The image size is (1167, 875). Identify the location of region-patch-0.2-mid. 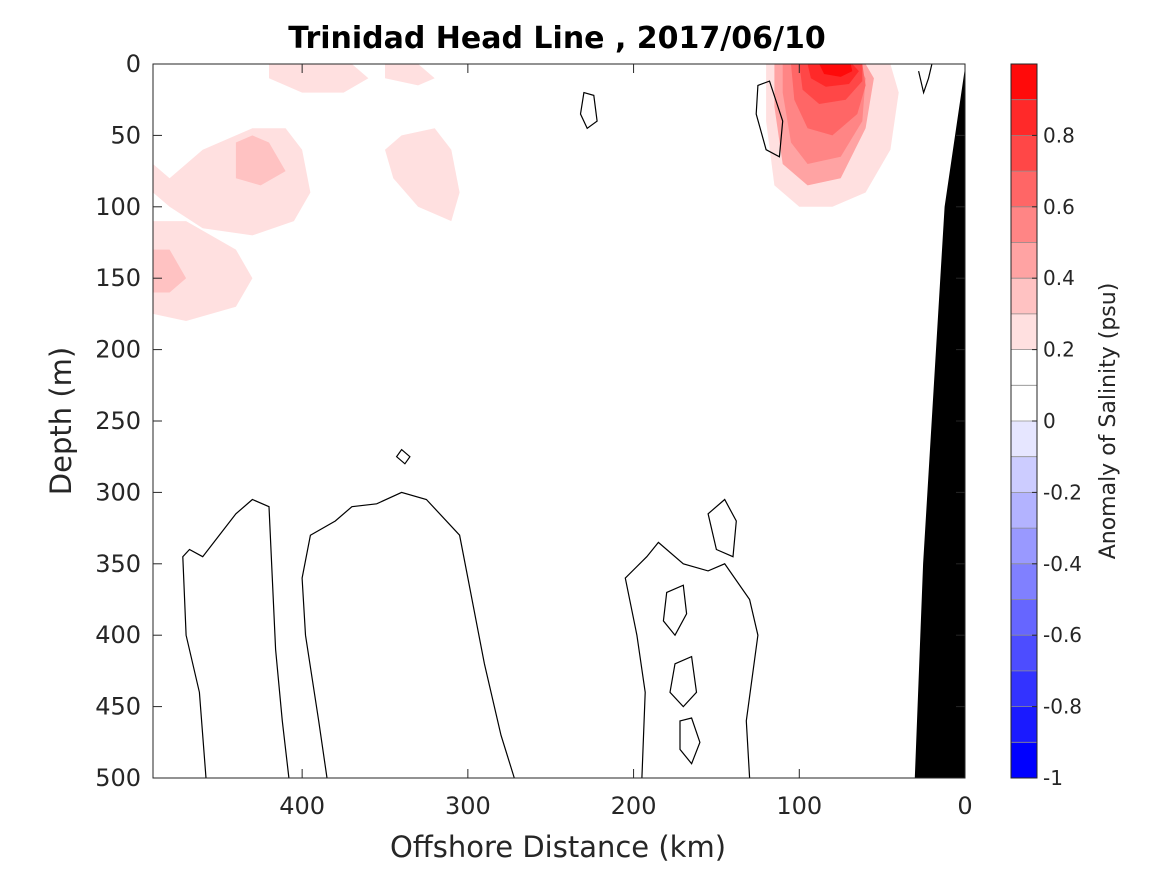
(422, 175).